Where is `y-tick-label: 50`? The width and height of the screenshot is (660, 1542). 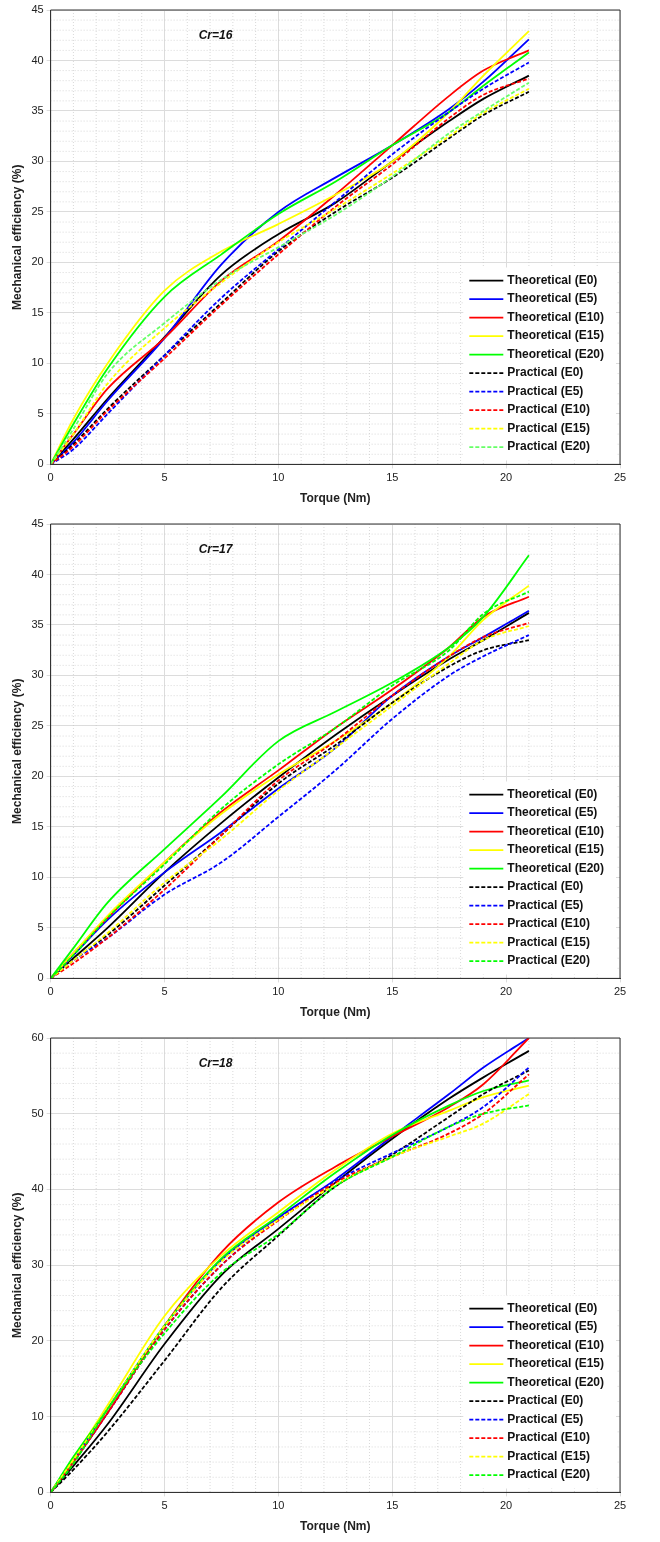 y-tick-label: 50 is located at coordinates (37, 1112).